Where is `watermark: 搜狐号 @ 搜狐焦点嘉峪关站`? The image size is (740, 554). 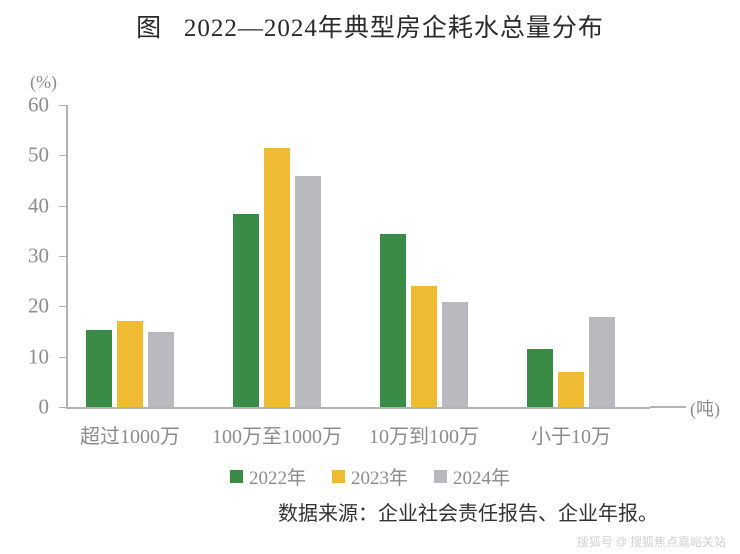
watermark: 搜狐号 @ 搜狐焦点嘉峪关站 is located at coordinates (651, 541).